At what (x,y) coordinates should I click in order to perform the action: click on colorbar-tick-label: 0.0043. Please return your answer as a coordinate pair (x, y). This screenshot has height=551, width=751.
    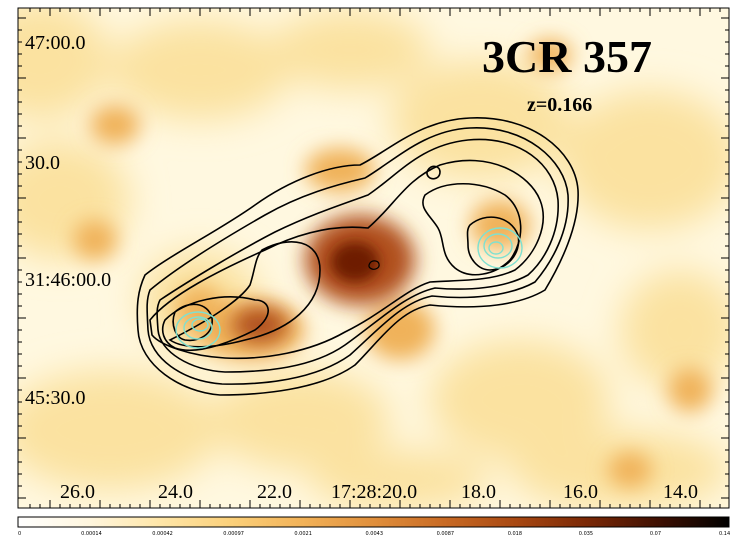
    Looking at the image, I should click on (374, 534).